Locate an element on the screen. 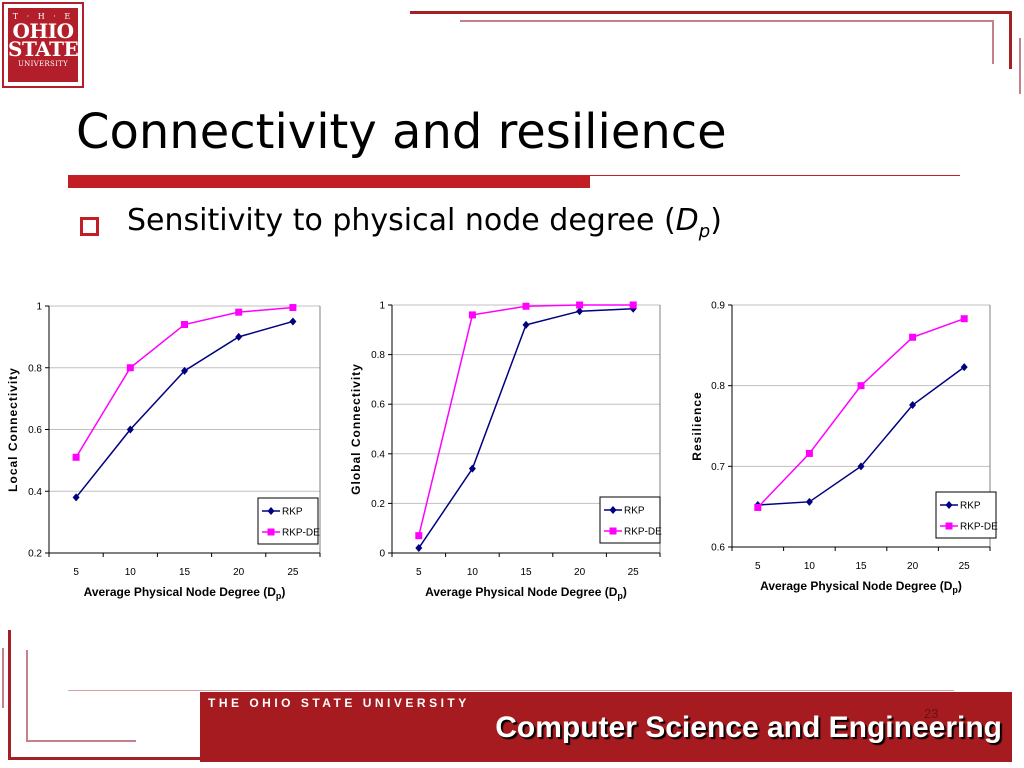 This screenshot has height=768, width=1024. osu-logo: T · H · E OHIO STATE UNIVERSITY is located at coordinates (43, 45).